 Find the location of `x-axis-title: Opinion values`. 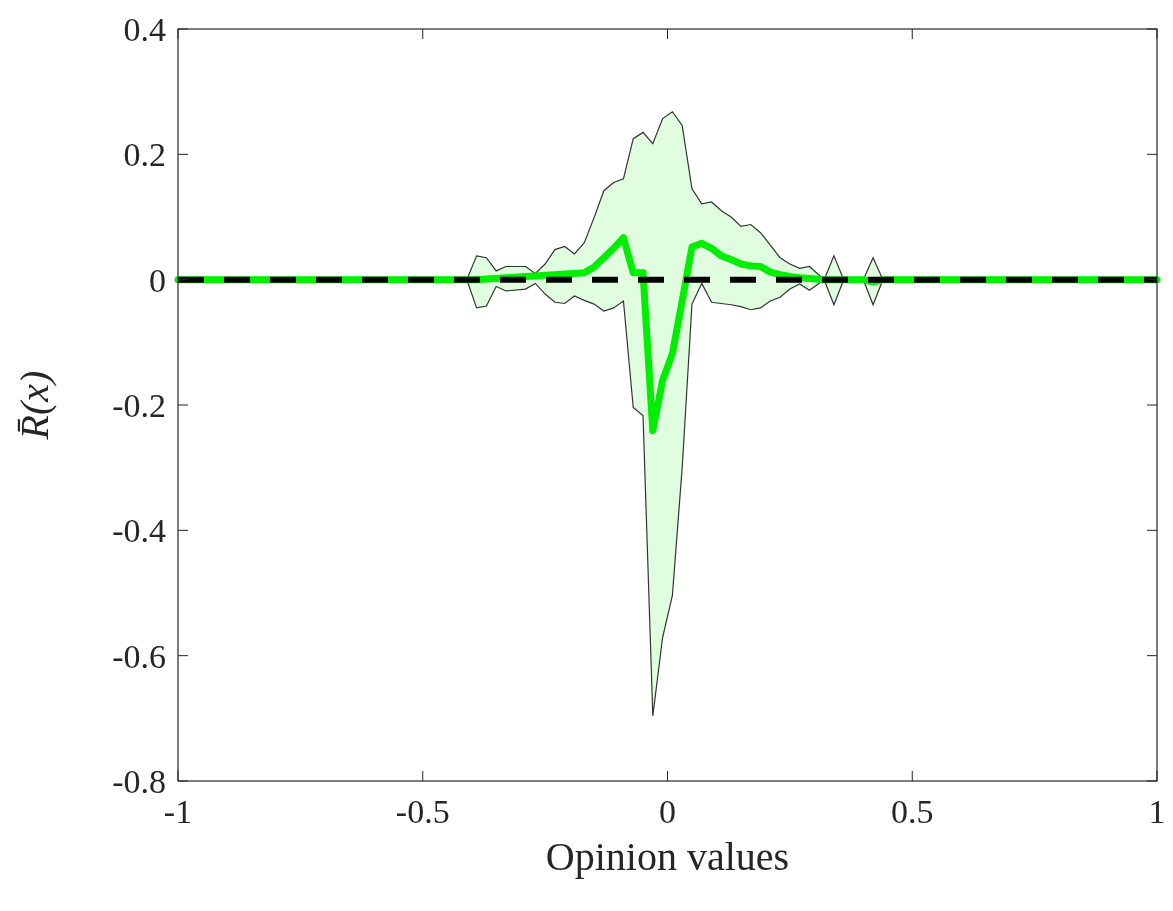

x-axis-title: Opinion values is located at coordinates (667, 856).